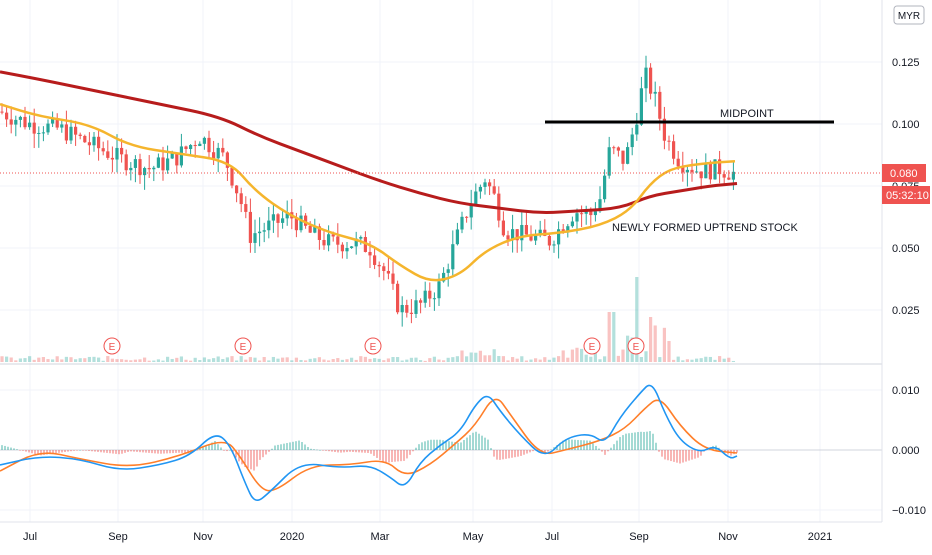 The image size is (932, 555). What do you see at coordinates (427, 537) in the screenshot?
I see `time-axis: Jul Sep Nov 2020 Mar May Jul Sep Nov 2021` at bounding box center [427, 537].